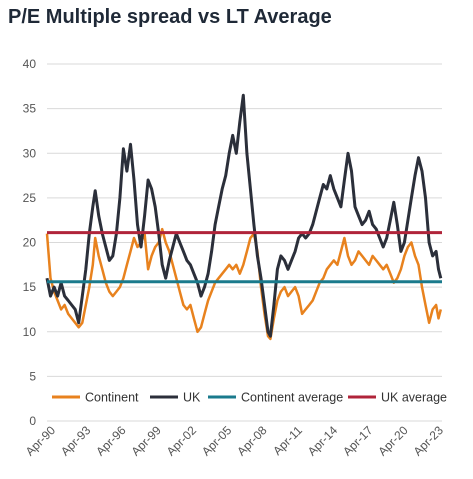  Describe the element at coordinates (30, 332) in the screenshot. I see `y-tick-label: 10` at that location.